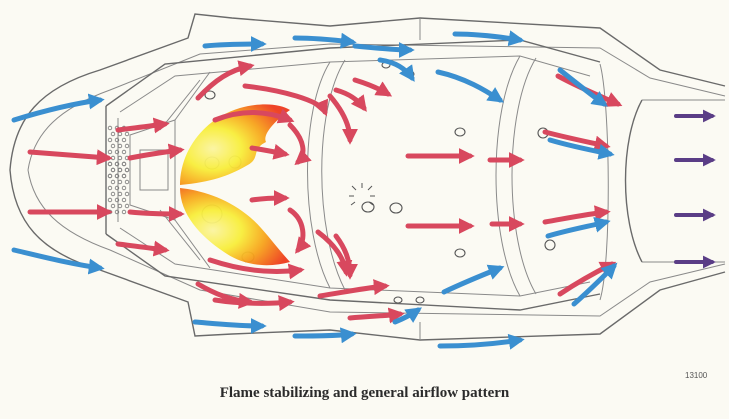 The width and height of the screenshot is (729, 419). I want to click on nozzle, so click(662, 182).